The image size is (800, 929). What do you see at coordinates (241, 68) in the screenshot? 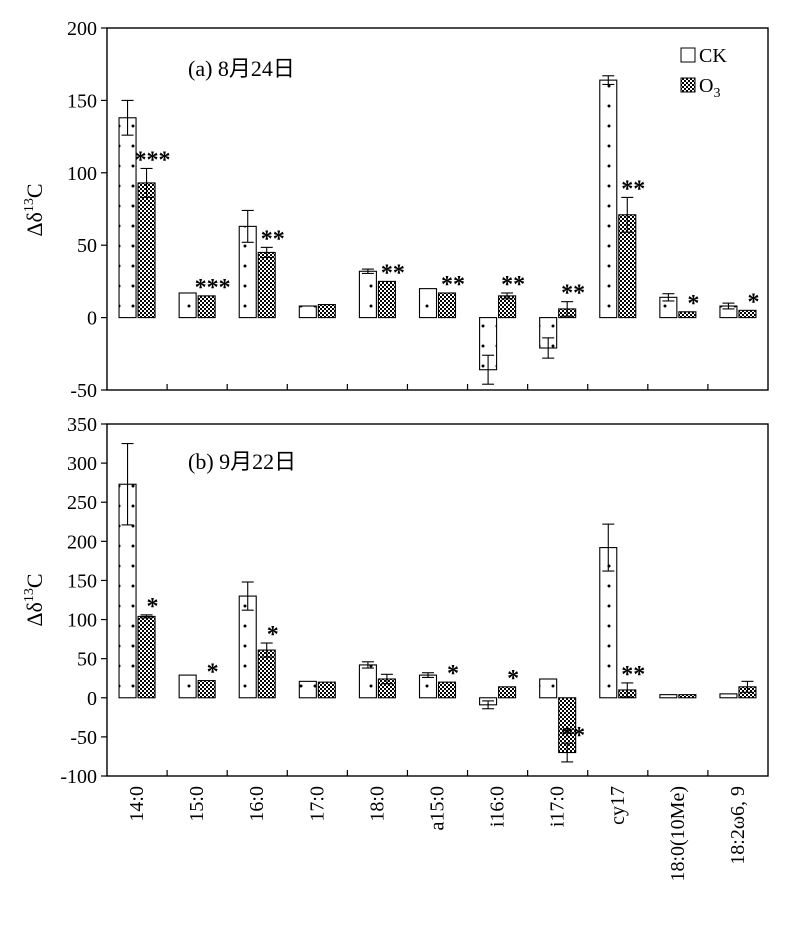
I see `panel-a-title: (a) 8月24日` at bounding box center [241, 68].